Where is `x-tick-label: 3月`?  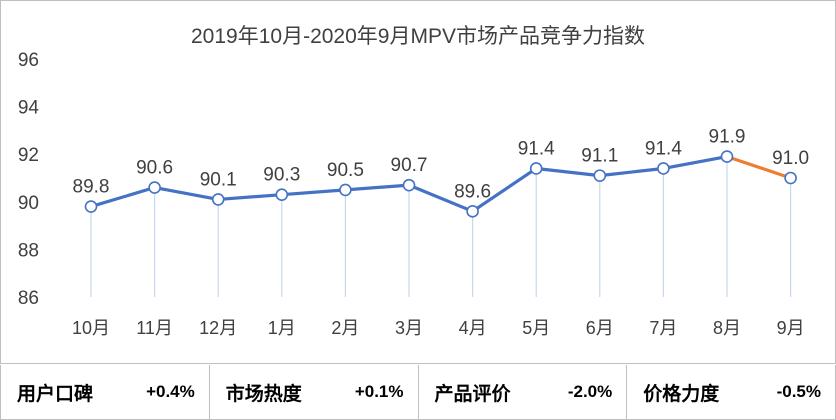
x-tick-label: 3月 is located at coordinates (409, 328).